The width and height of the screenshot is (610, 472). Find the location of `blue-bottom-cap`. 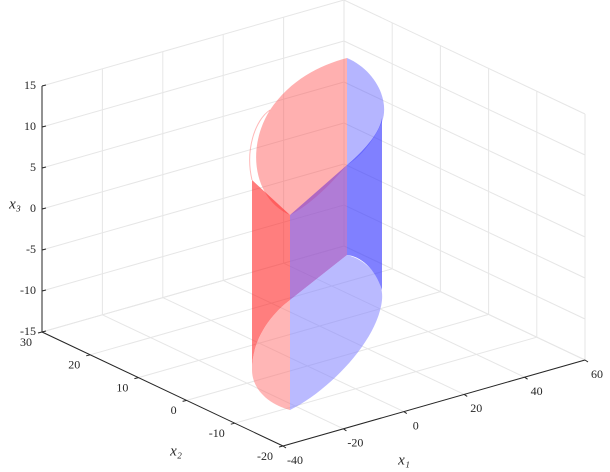

blue-bottom-cap is located at coordinates (336, 332).